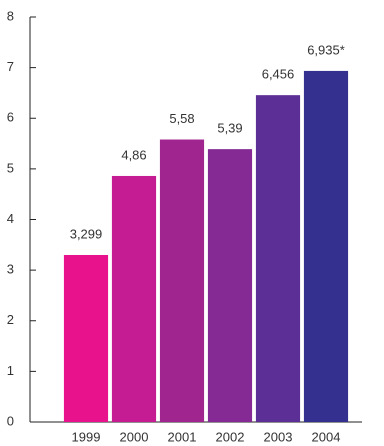 The height and width of the screenshot is (446, 384). Describe the element at coordinates (10, 66) in the screenshot. I see `y-tick-label: 7` at that location.